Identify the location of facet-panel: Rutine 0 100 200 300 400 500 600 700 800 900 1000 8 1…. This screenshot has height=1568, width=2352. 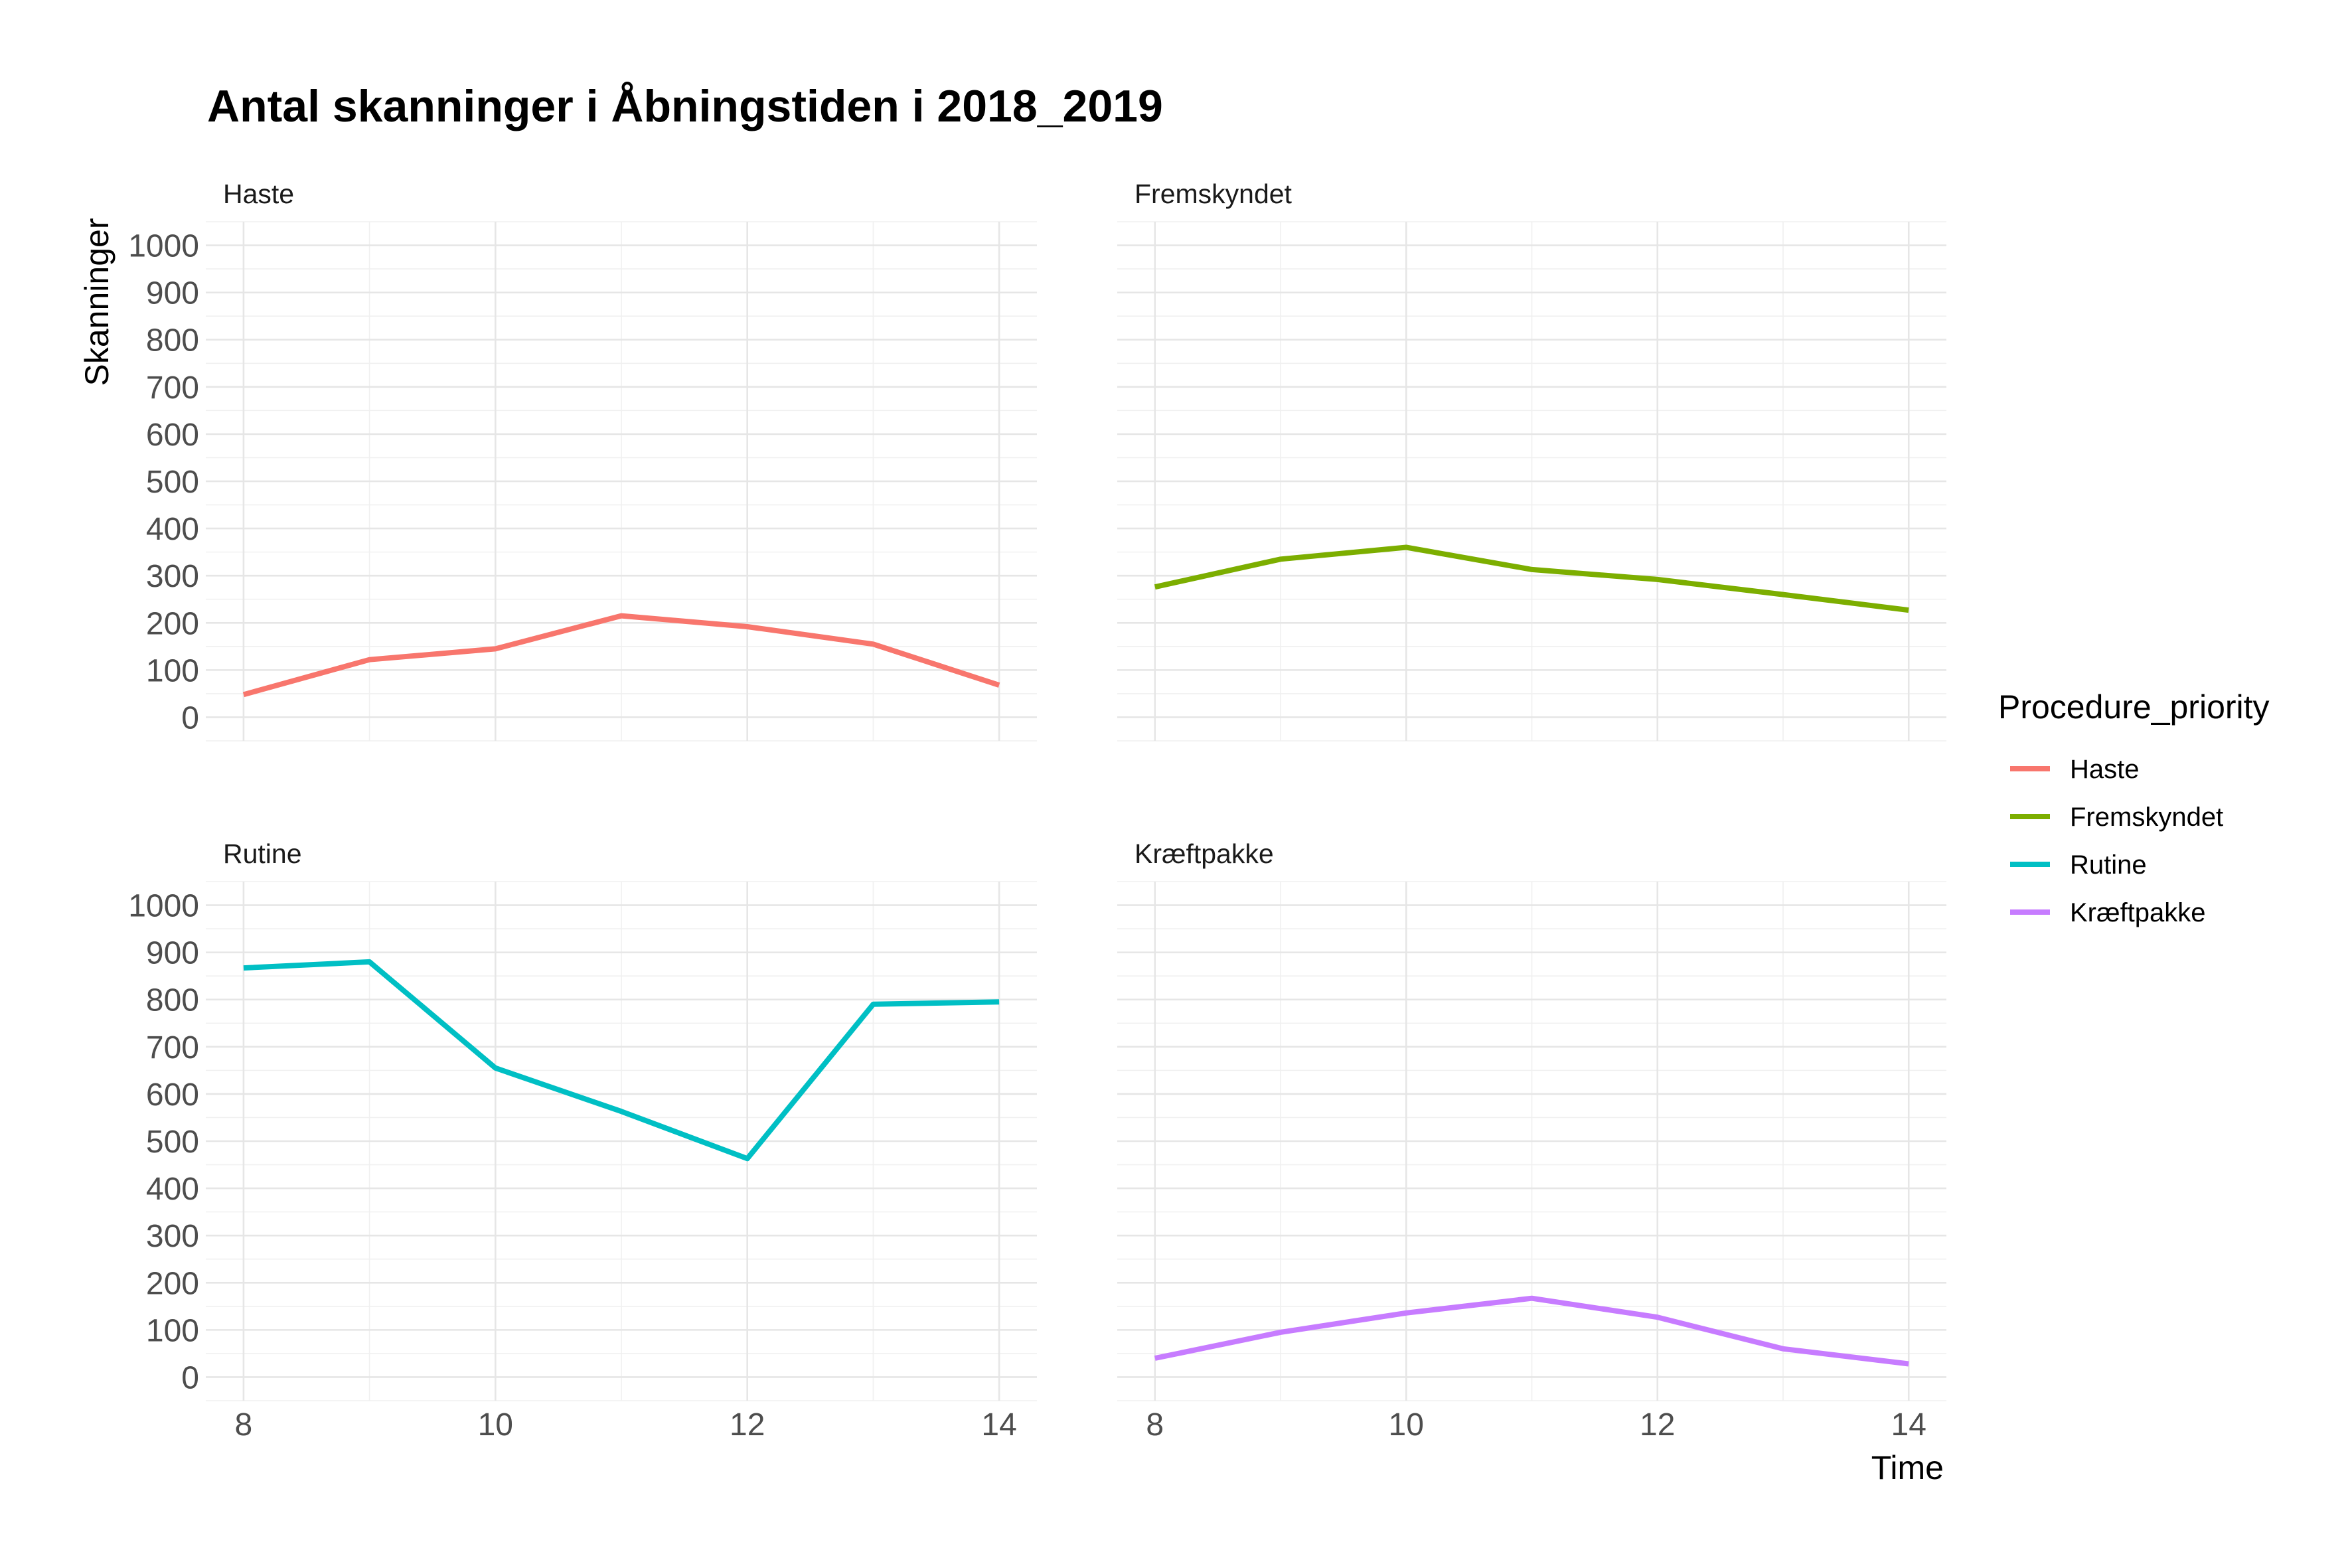
(583, 1141).